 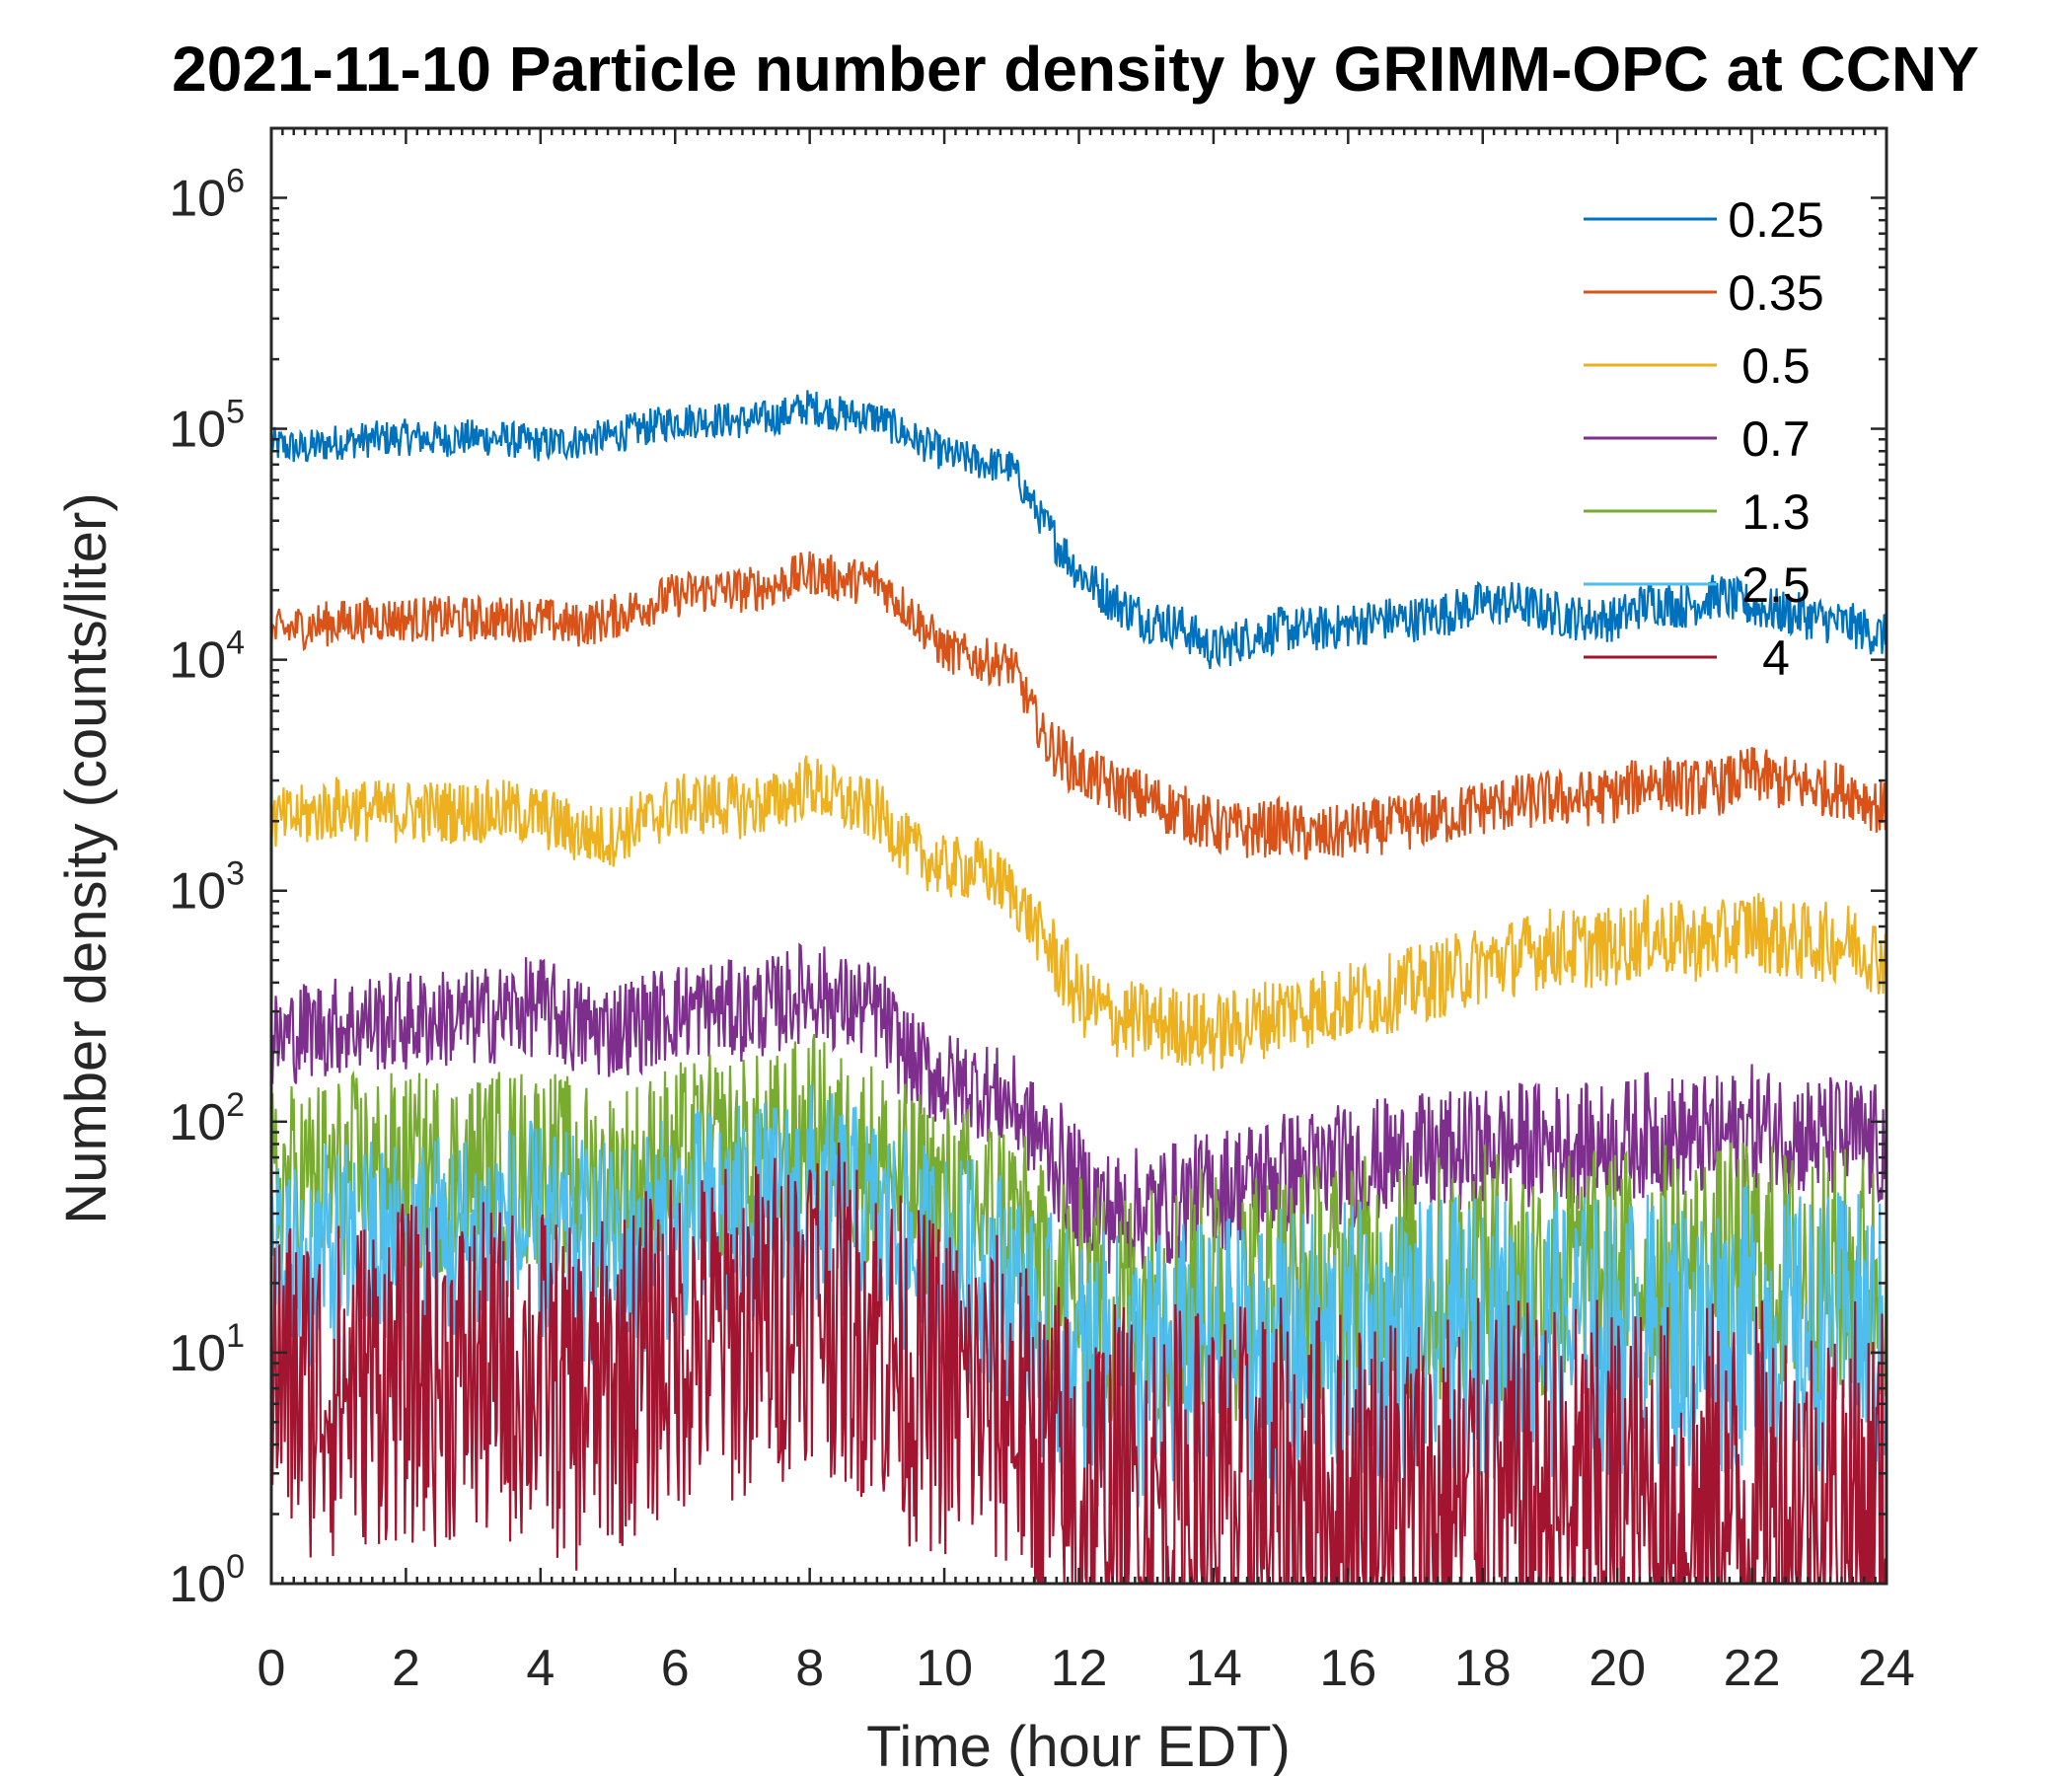 I want to click on y-tick-label: 10¹, so click(x=207, y=1350).